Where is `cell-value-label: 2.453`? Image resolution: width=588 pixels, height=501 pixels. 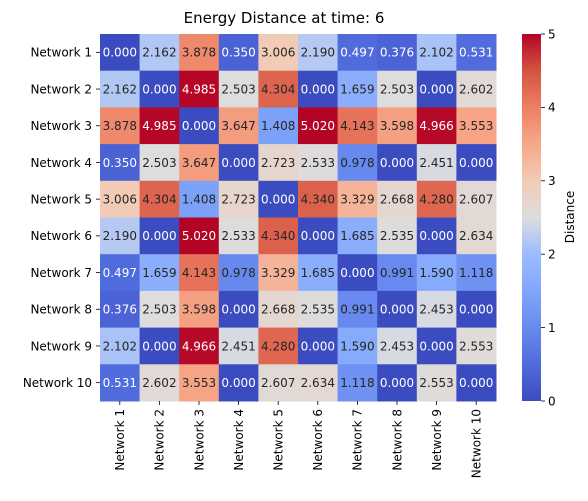
cell-value-label: 2.453 is located at coordinates (436, 310).